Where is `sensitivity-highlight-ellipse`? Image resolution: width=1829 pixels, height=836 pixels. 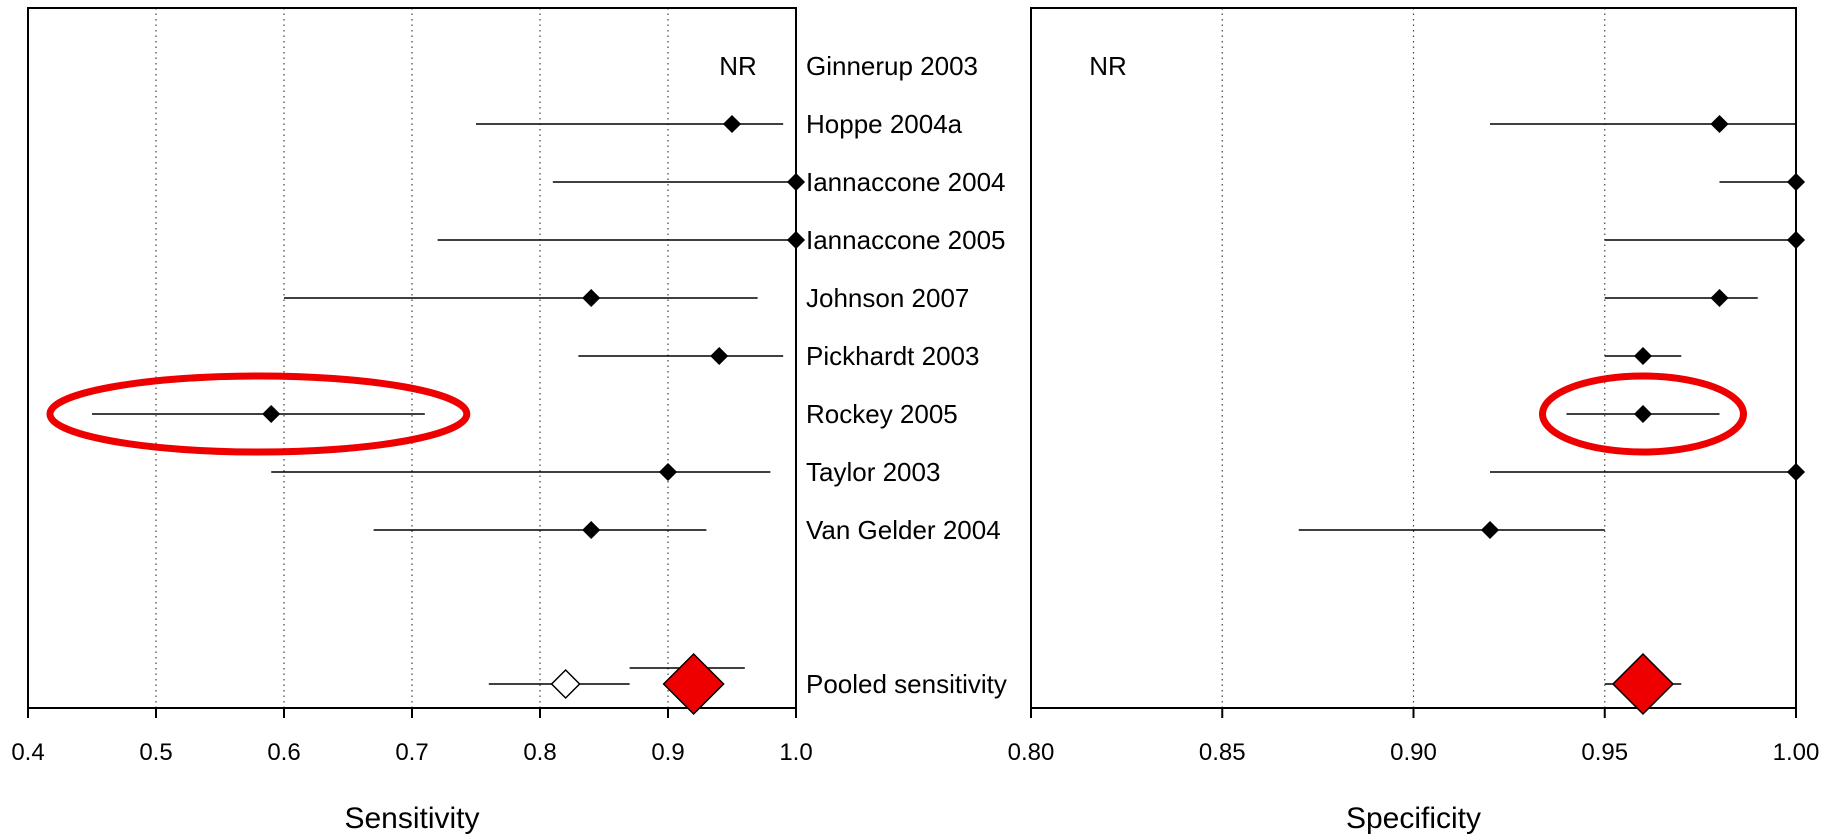
sensitivity-highlight-ellipse is located at coordinates (258, 414).